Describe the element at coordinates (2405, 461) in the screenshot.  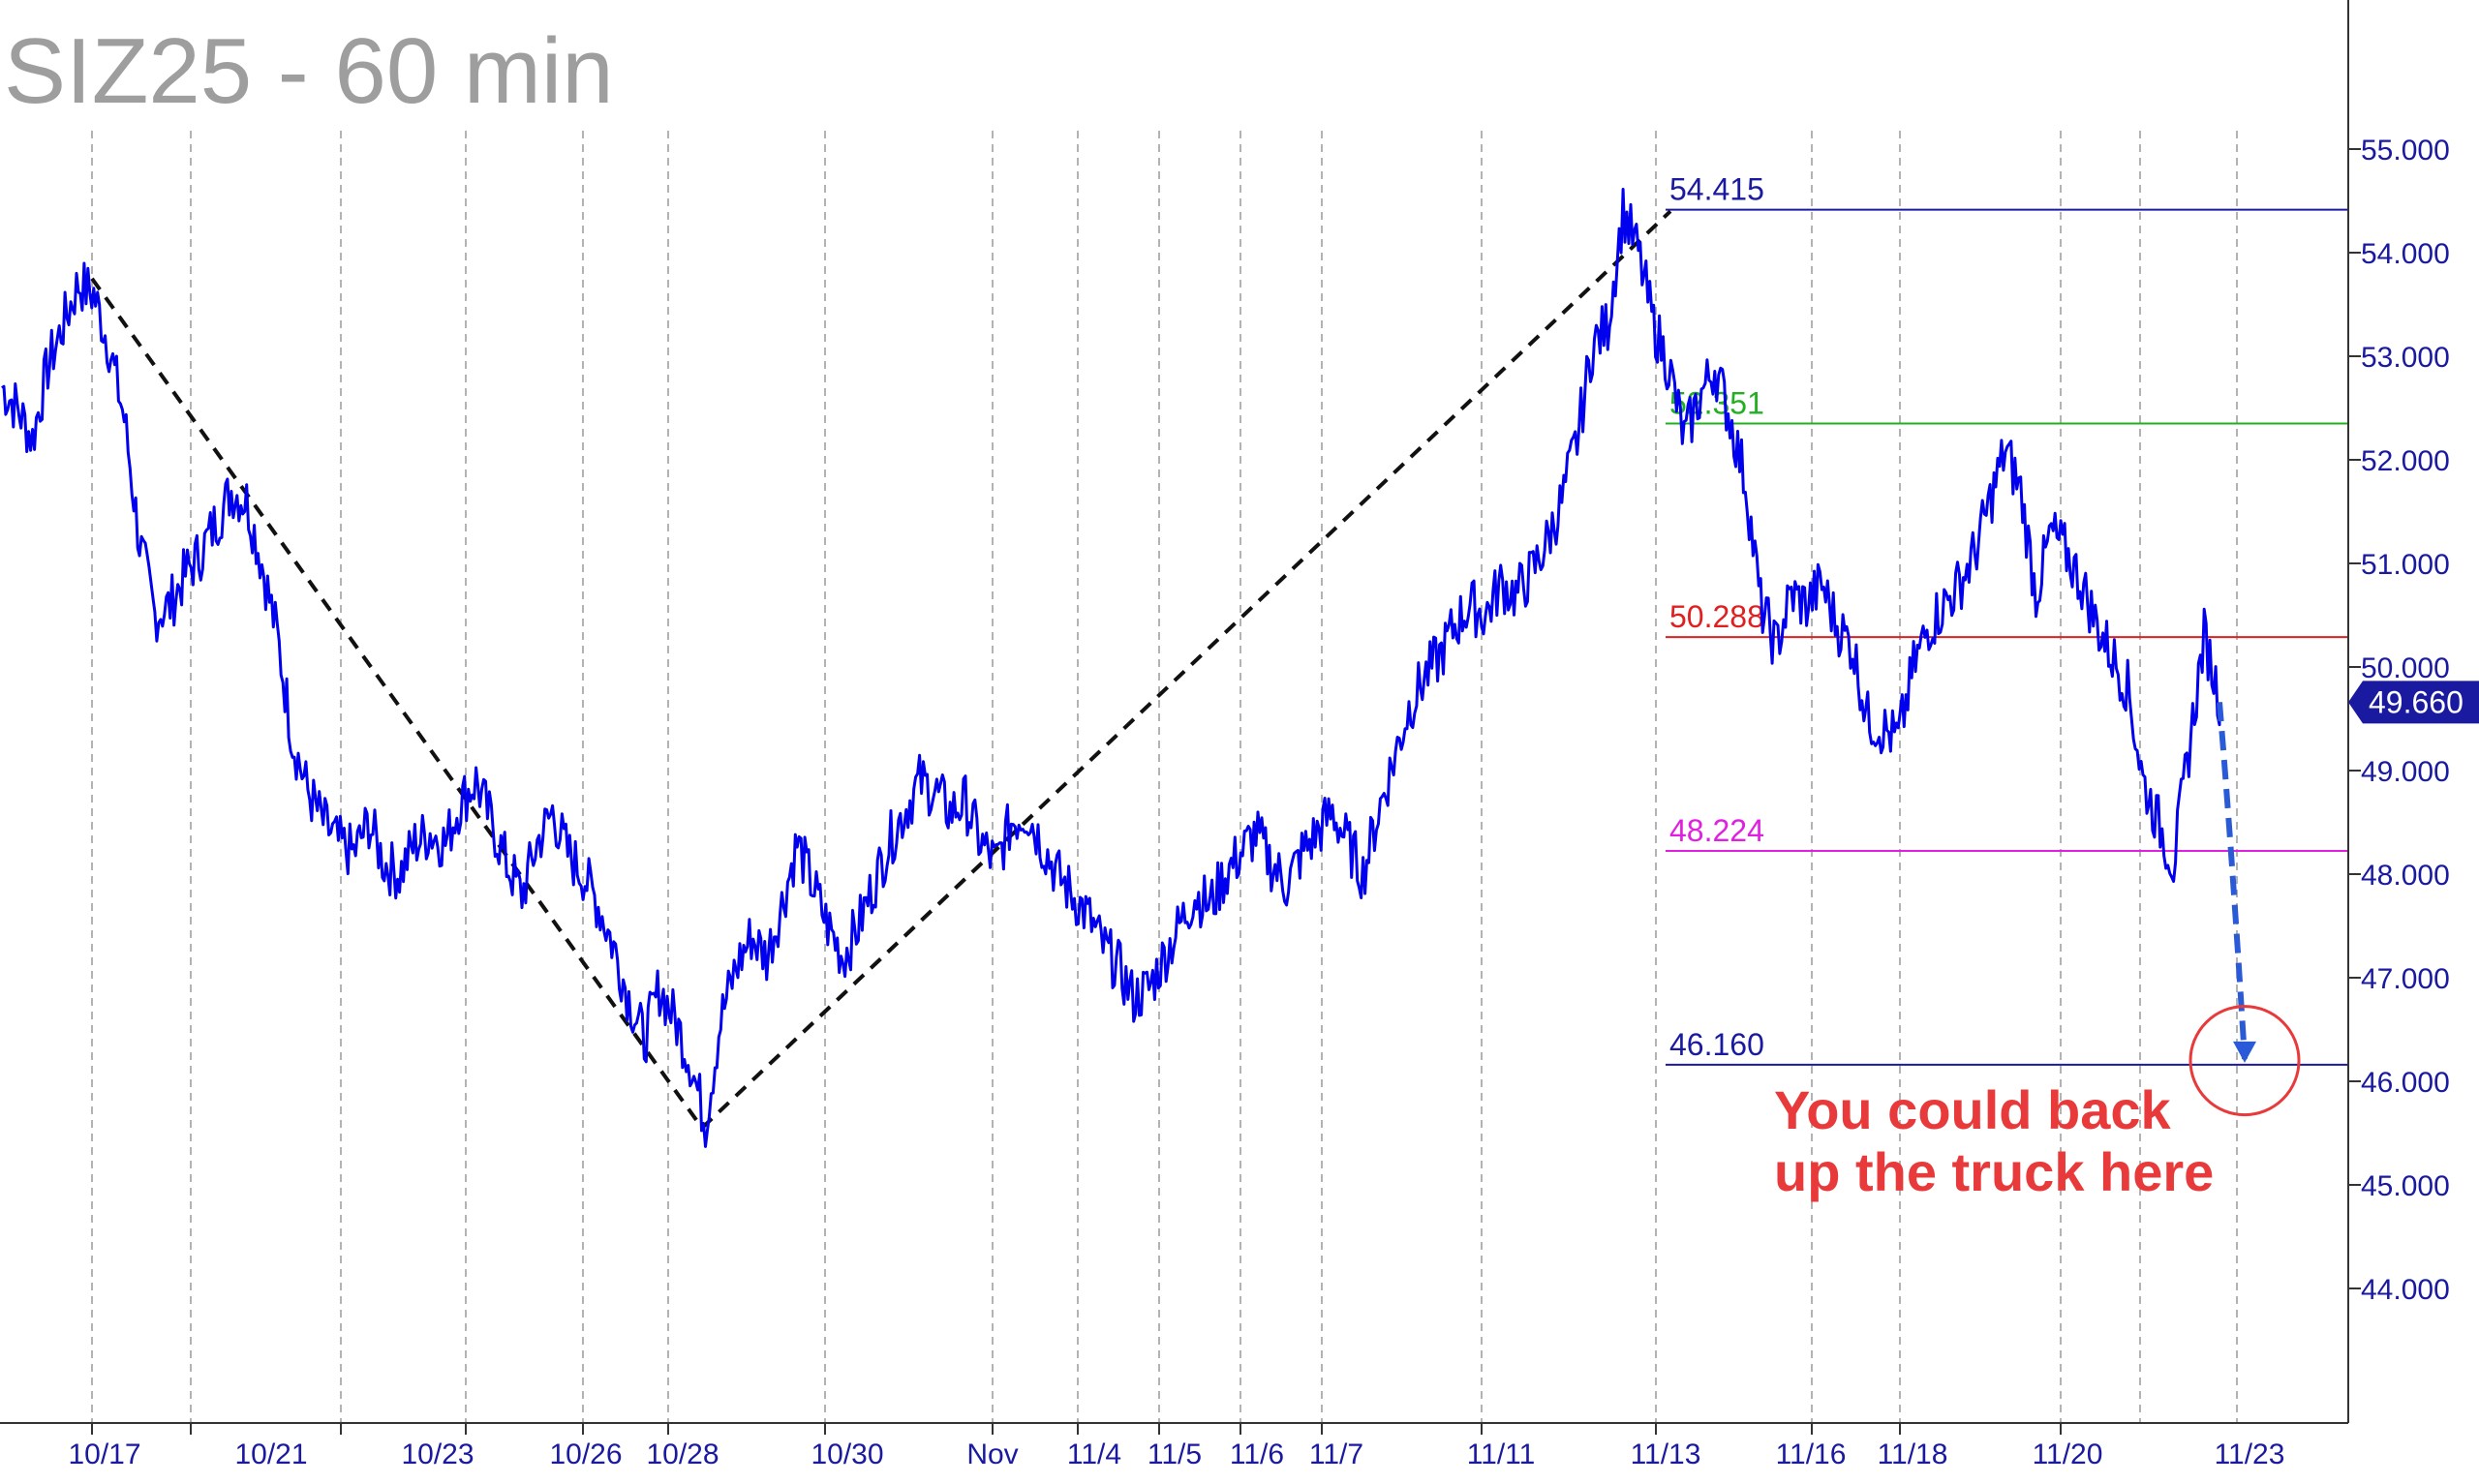
I see `y-tick-label: 52.000` at that location.